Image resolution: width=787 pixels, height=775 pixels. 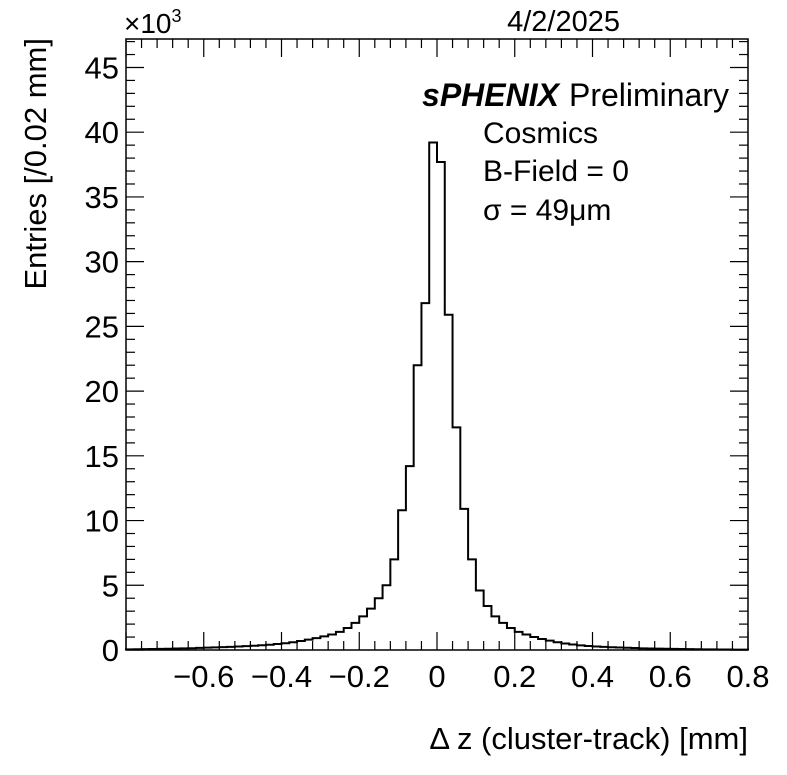 What do you see at coordinates (102, 262) in the screenshot?
I see `y-tick-label: 30` at bounding box center [102, 262].